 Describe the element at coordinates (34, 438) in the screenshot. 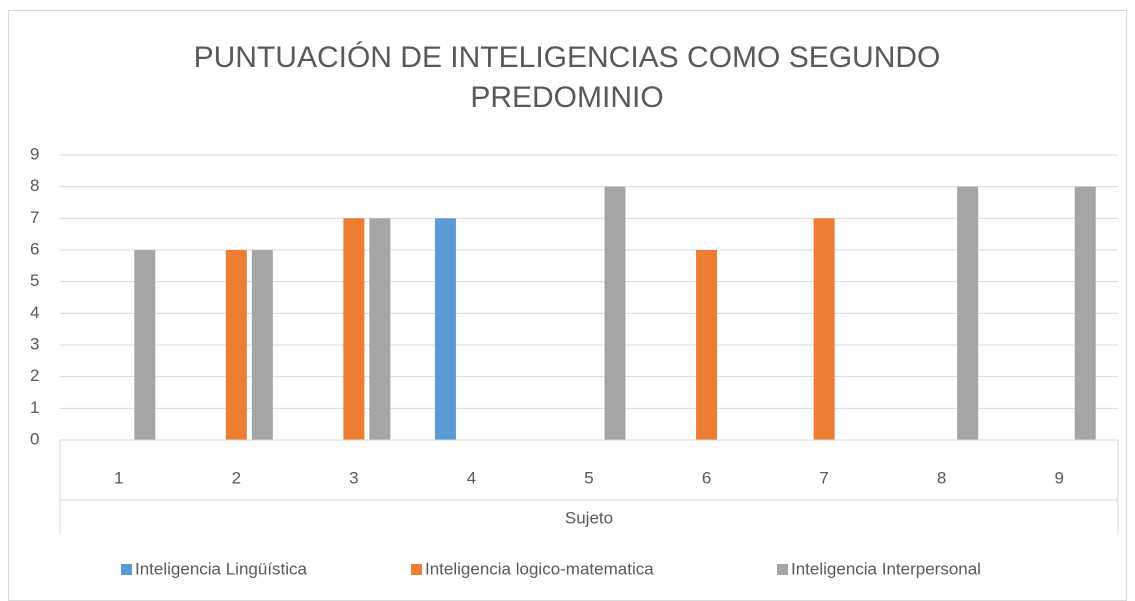

I see `y-tick-label: 0` at that location.